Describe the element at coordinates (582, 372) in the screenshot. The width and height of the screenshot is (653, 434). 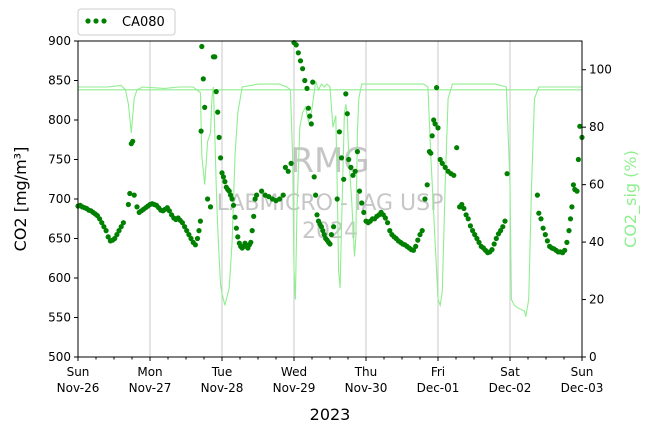
I see `x-tick-label-day: Sun` at that location.